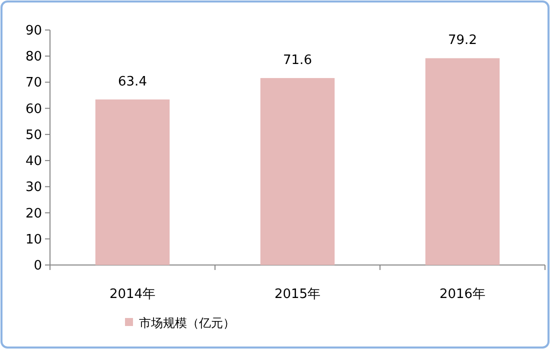 Image resolution: width=550 pixels, height=349 pixels. Describe the element at coordinates (132, 82) in the screenshot. I see `data-label: 63.4` at that location.